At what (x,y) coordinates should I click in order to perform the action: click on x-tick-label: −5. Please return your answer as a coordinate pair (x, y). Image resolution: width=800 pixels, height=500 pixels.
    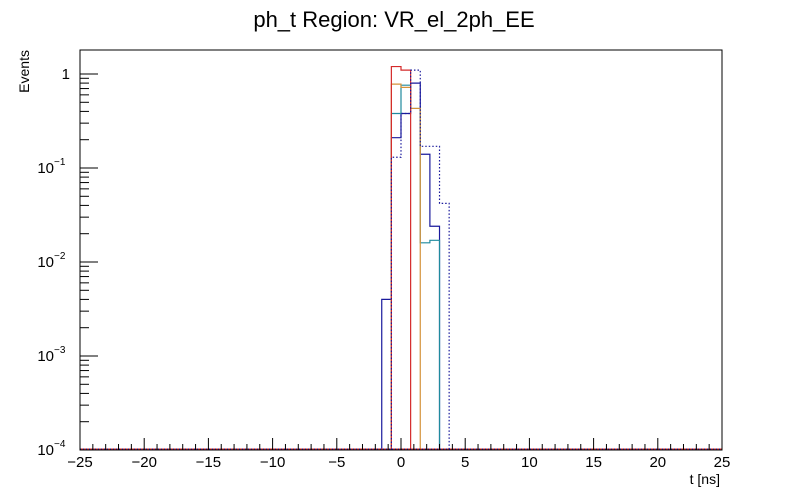
    Looking at the image, I should click on (336, 462).